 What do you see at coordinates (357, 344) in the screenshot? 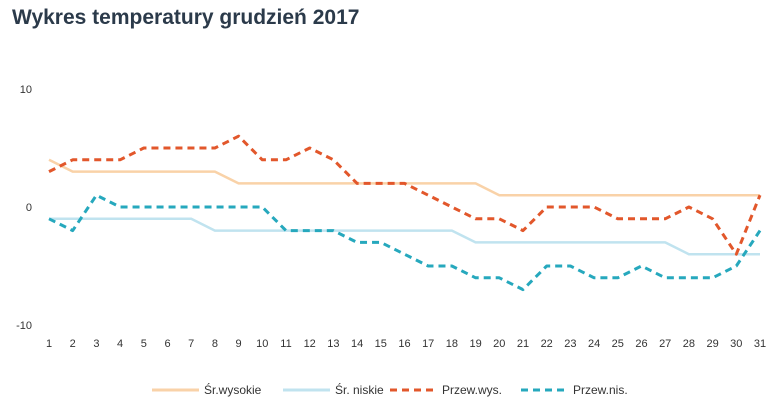
I see `x-tick-label: 14` at bounding box center [357, 344].